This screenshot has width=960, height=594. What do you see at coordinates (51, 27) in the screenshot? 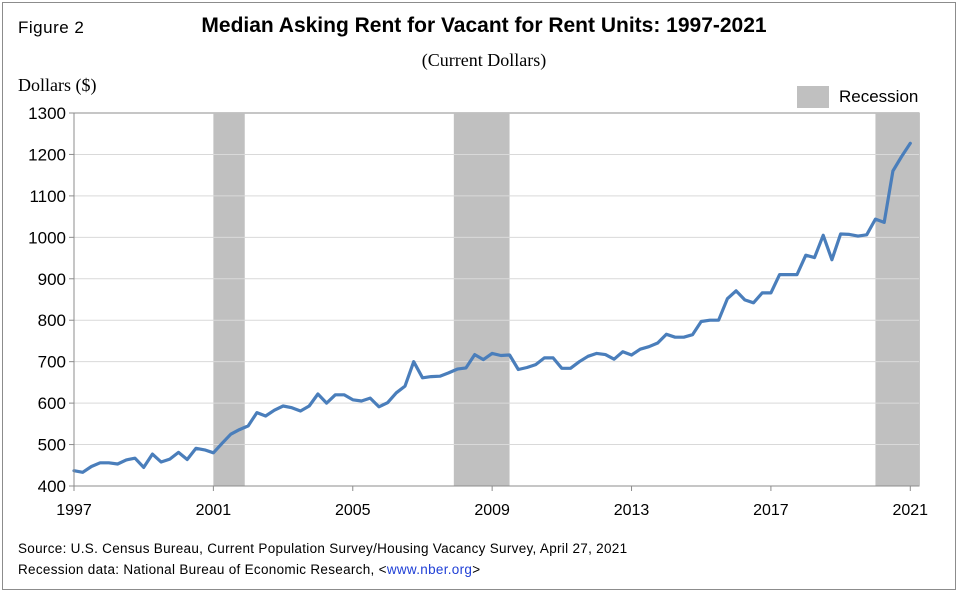
I see `figure-label: Figure 2` at bounding box center [51, 27].